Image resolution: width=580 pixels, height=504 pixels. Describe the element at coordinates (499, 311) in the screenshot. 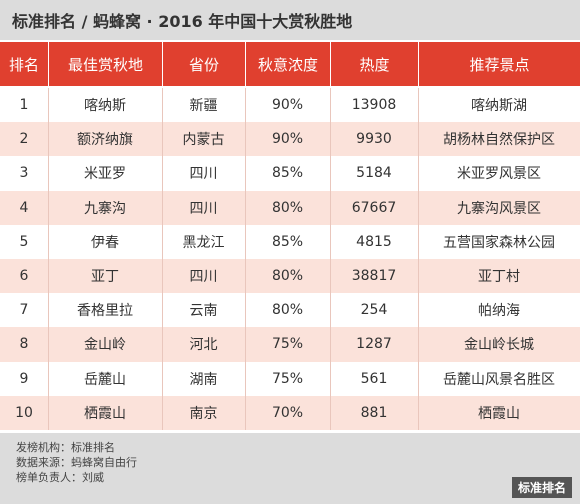

I see `table-cell: 帕纳海` at that location.